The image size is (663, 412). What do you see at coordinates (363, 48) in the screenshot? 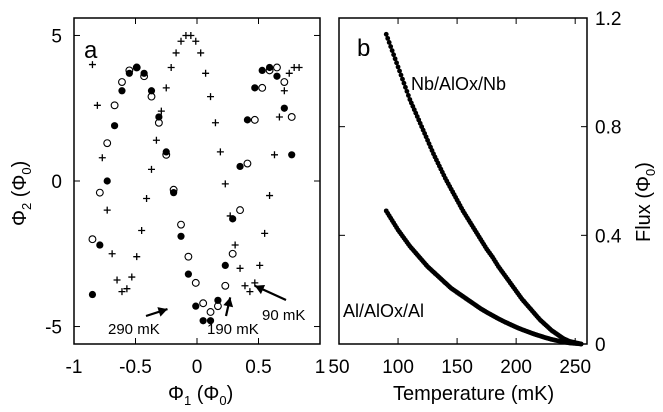
I see `panel-b-label: b` at bounding box center [363, 48].